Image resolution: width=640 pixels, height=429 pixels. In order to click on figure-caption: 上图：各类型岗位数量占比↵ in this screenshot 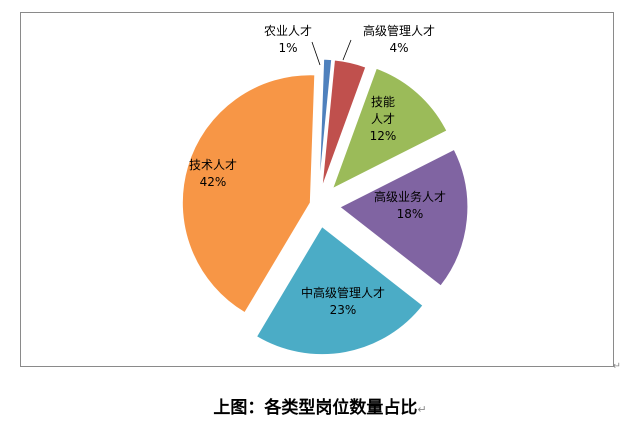, I will do `click(320, 405)`.